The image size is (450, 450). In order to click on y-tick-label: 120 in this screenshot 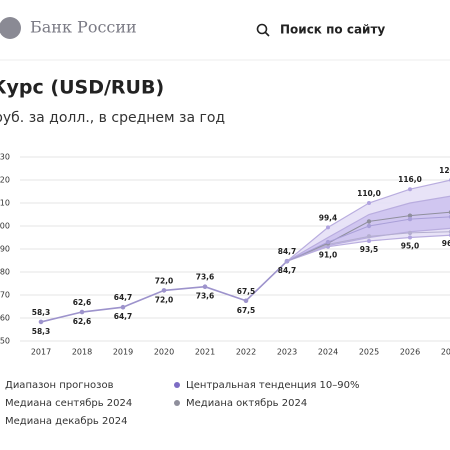, I will do `click(5, 180)`.